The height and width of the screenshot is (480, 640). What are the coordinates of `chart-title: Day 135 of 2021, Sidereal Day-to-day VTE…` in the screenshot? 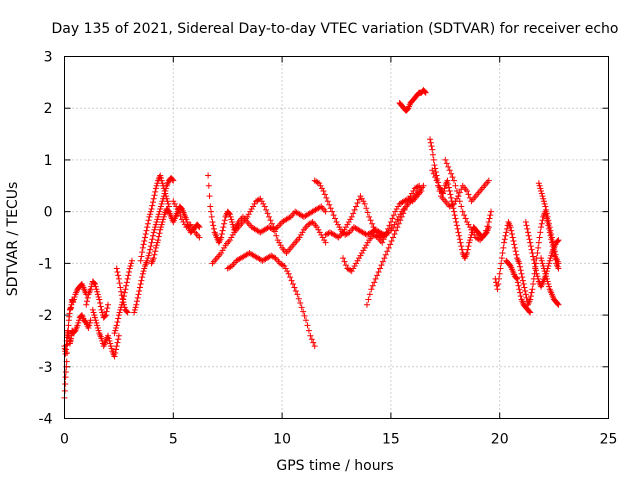 It's located at (335, 29).